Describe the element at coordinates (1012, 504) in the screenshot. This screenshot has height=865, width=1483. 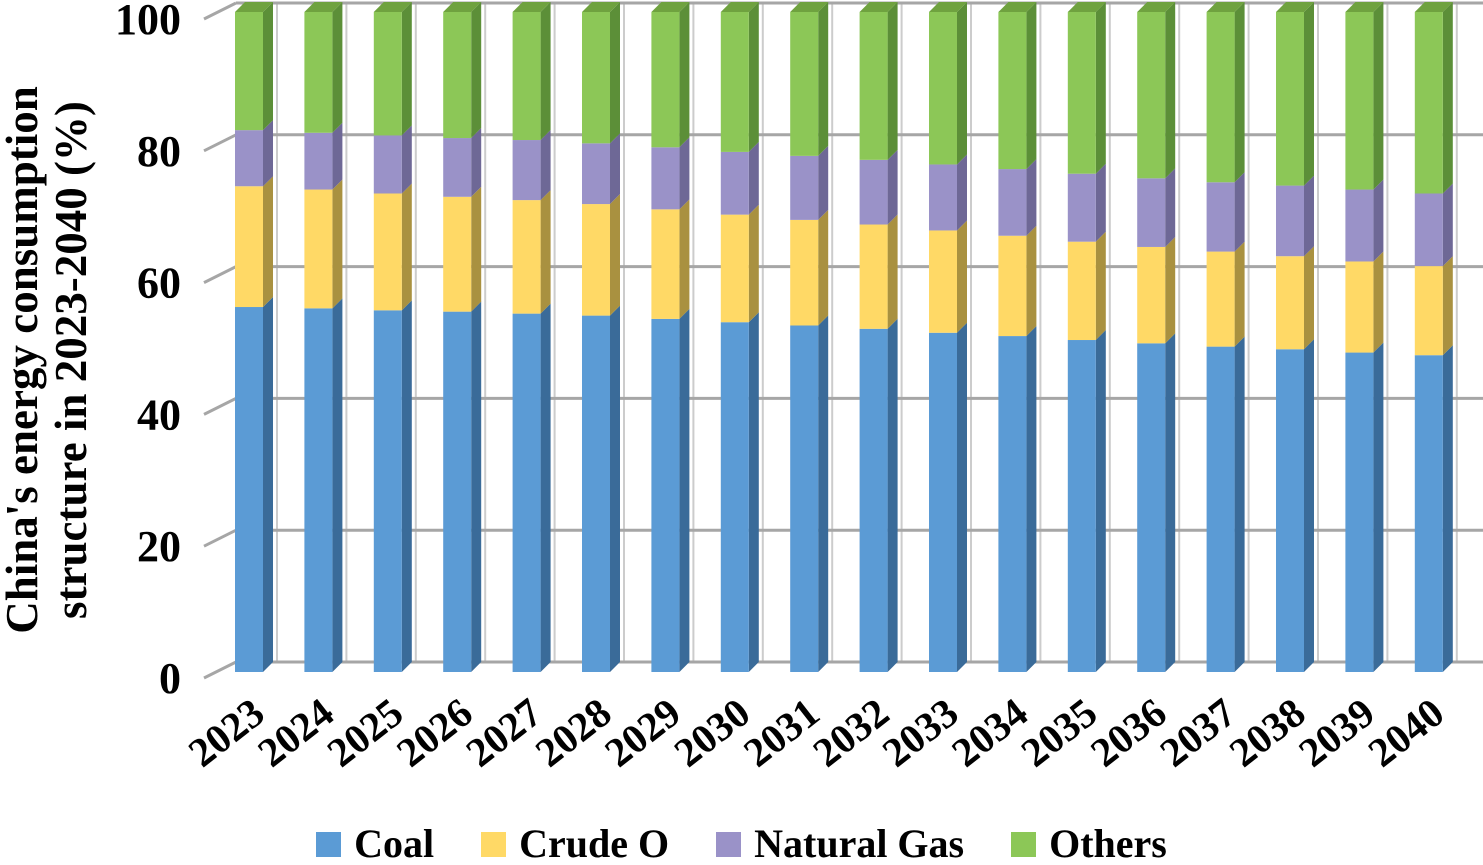
I see `segment-2034-Coal` at that location.